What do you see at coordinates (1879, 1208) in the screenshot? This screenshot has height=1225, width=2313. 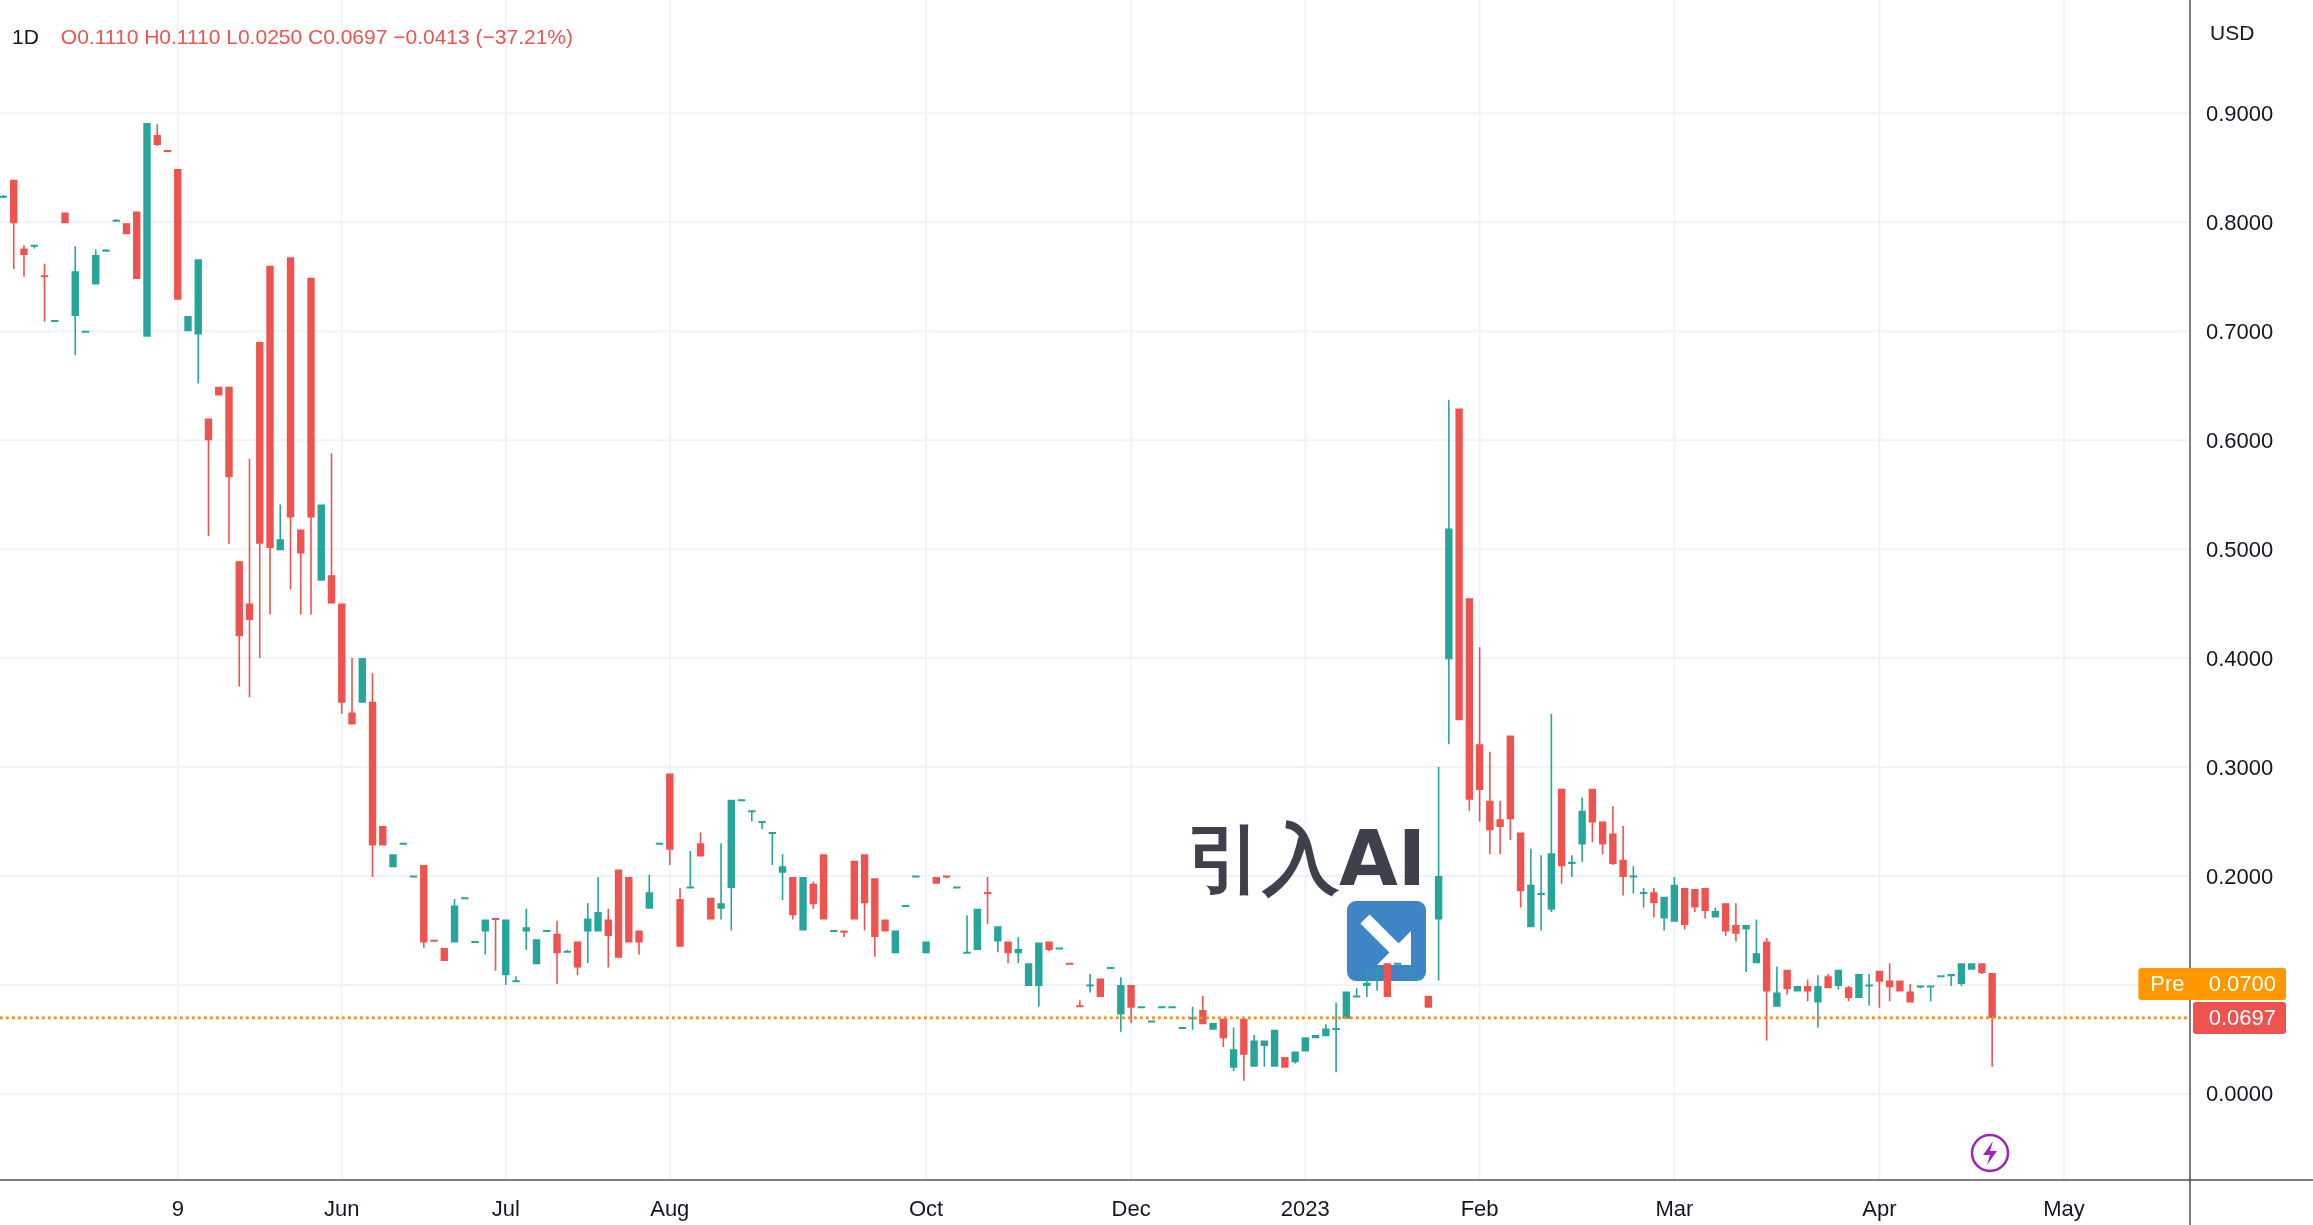 I see `x-tick-label: Apr` at bounding box center [1879, 1208].